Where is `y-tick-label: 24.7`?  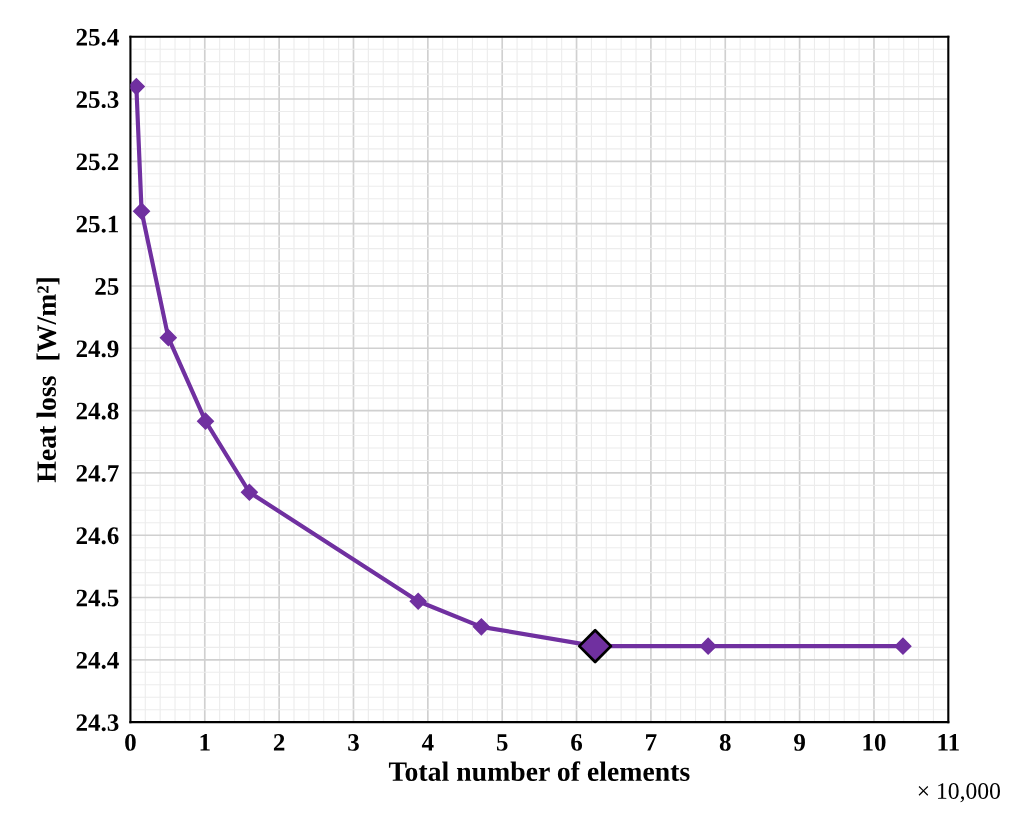
y-tick-label: 24.7 is located at coordinates (97, 473).